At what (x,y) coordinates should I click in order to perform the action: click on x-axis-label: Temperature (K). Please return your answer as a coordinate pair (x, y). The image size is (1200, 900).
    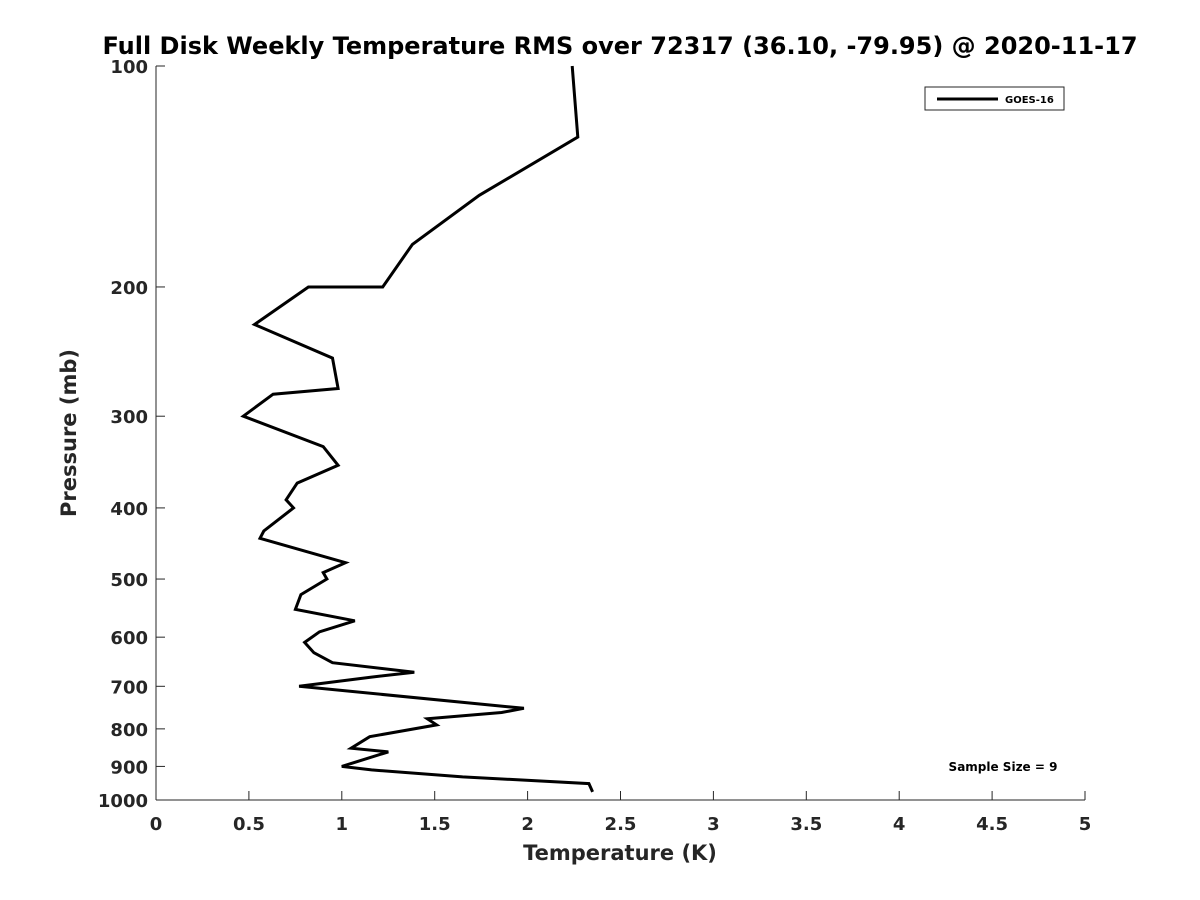
    Looking at the image, I should click on (620, 853).